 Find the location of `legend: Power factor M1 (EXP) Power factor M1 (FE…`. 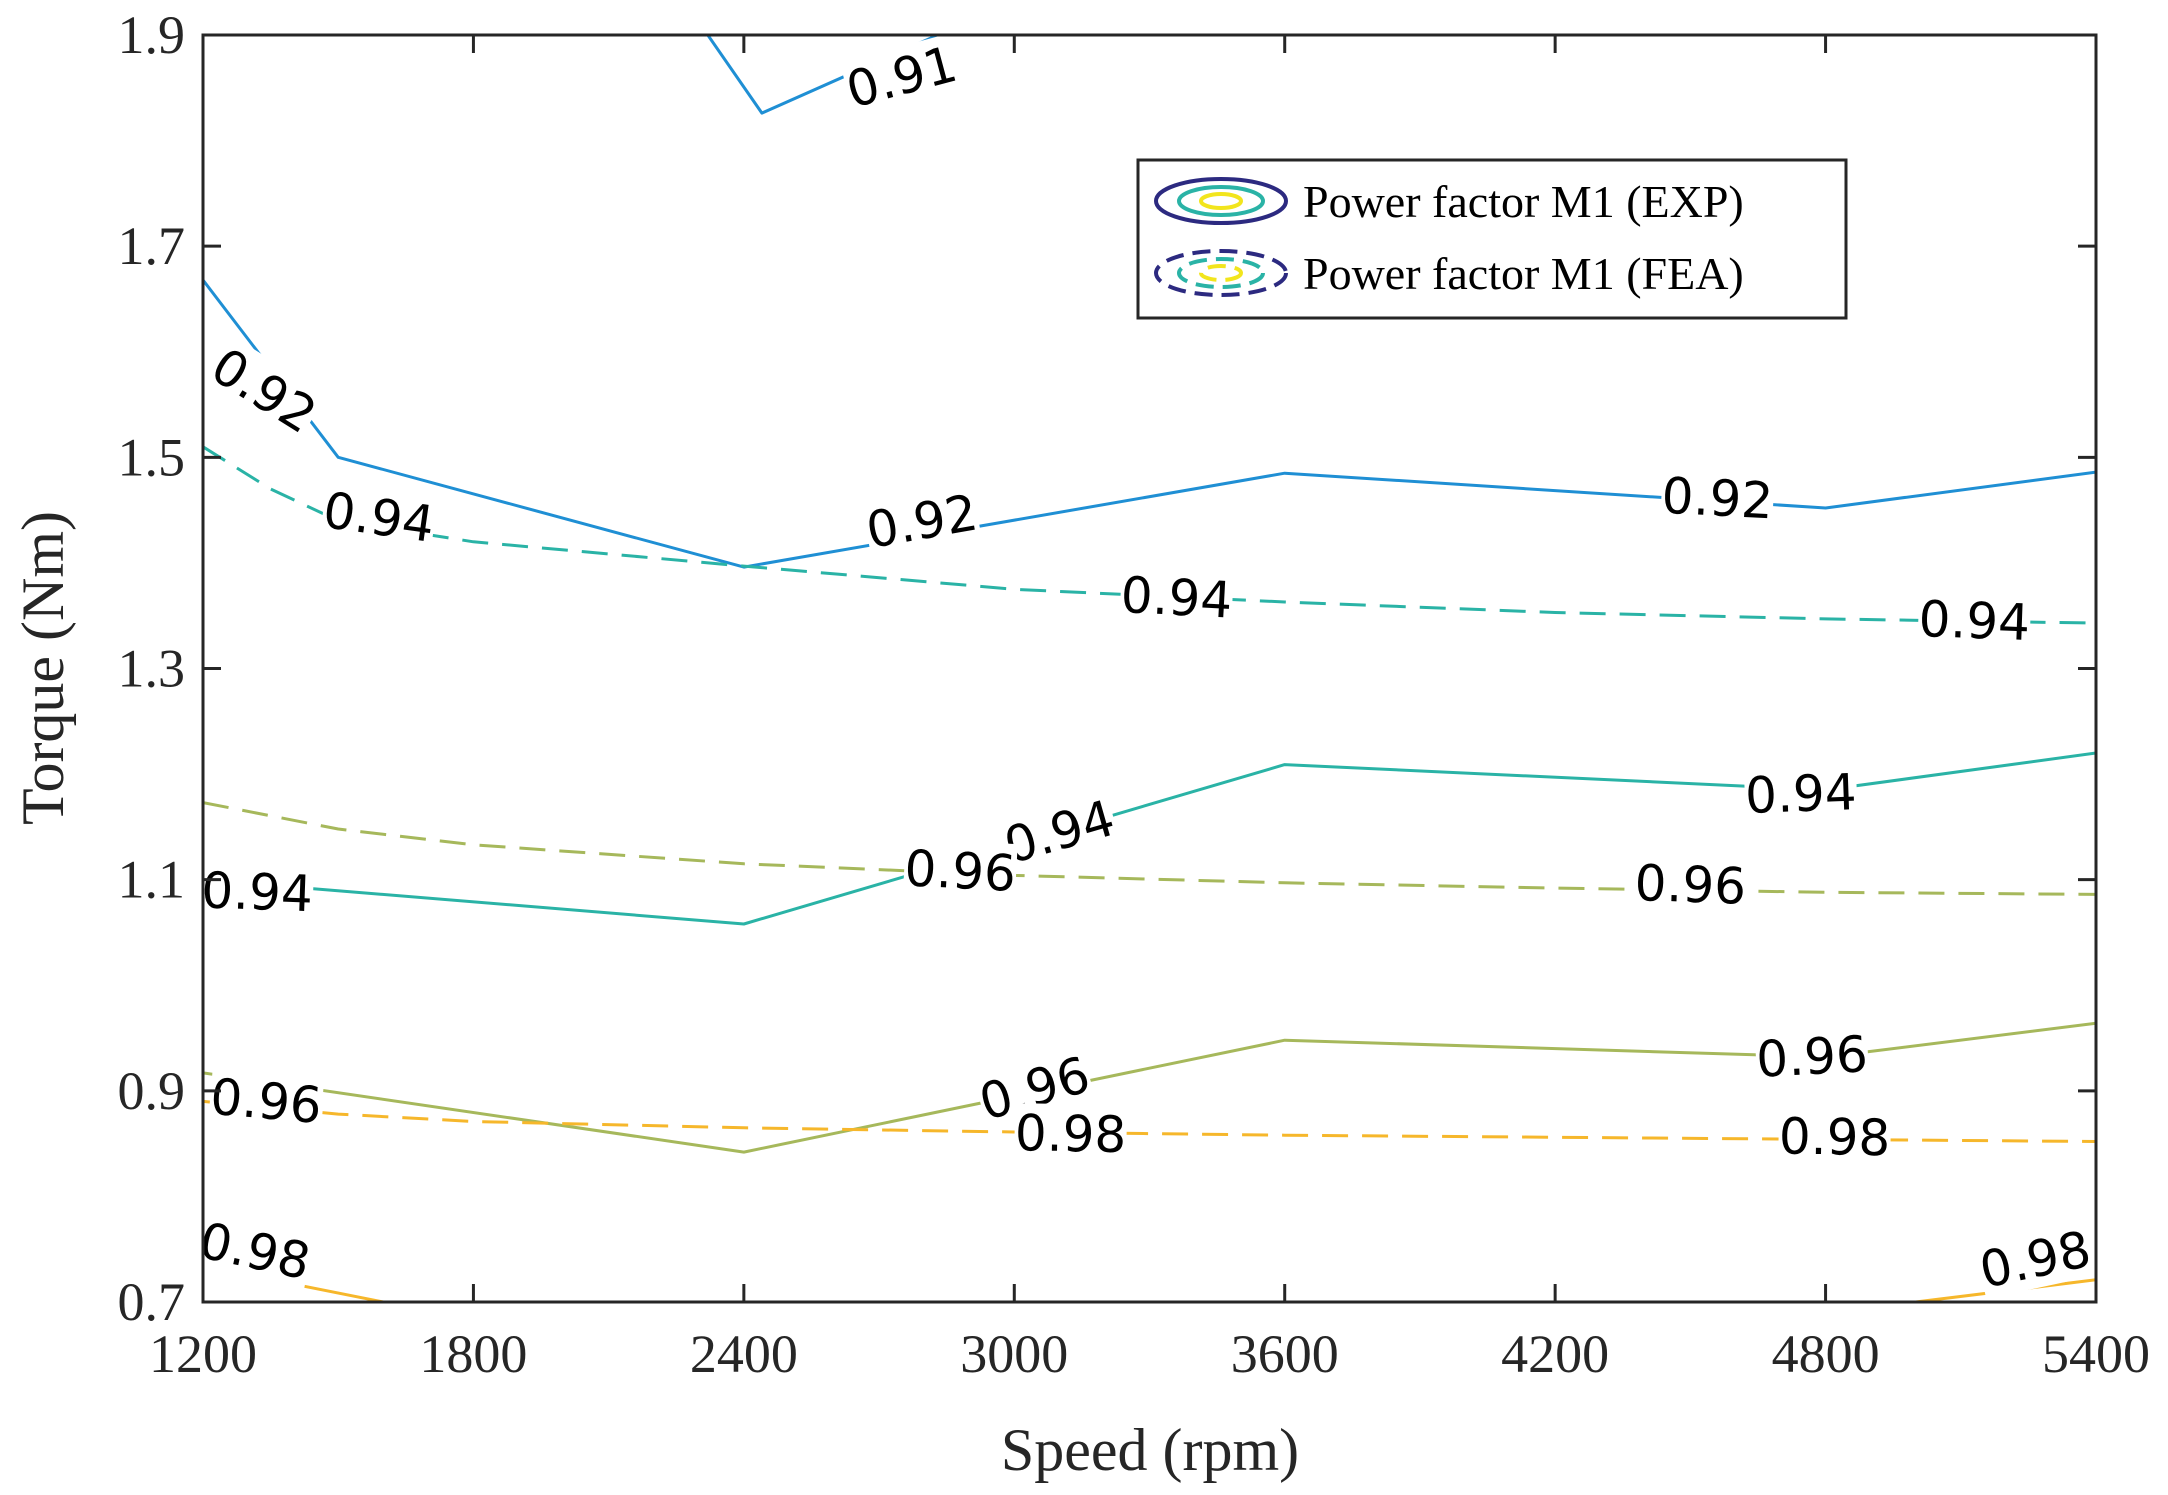

legend: Power factor M1 (EXP) Power factor M1 (FE… is located at coordinates (1492, 239).